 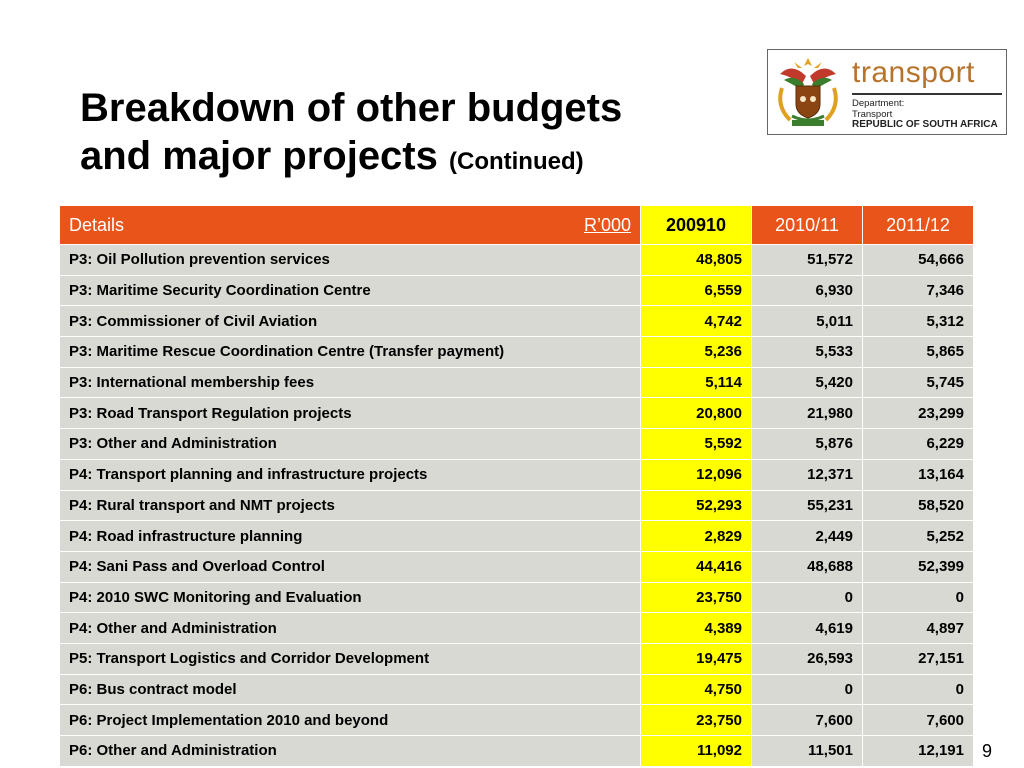 What do you see at coordinates (807, 444) in the screenshot?
I see `row-value-2010-11: 5,876` at bounding box center [807, 444].